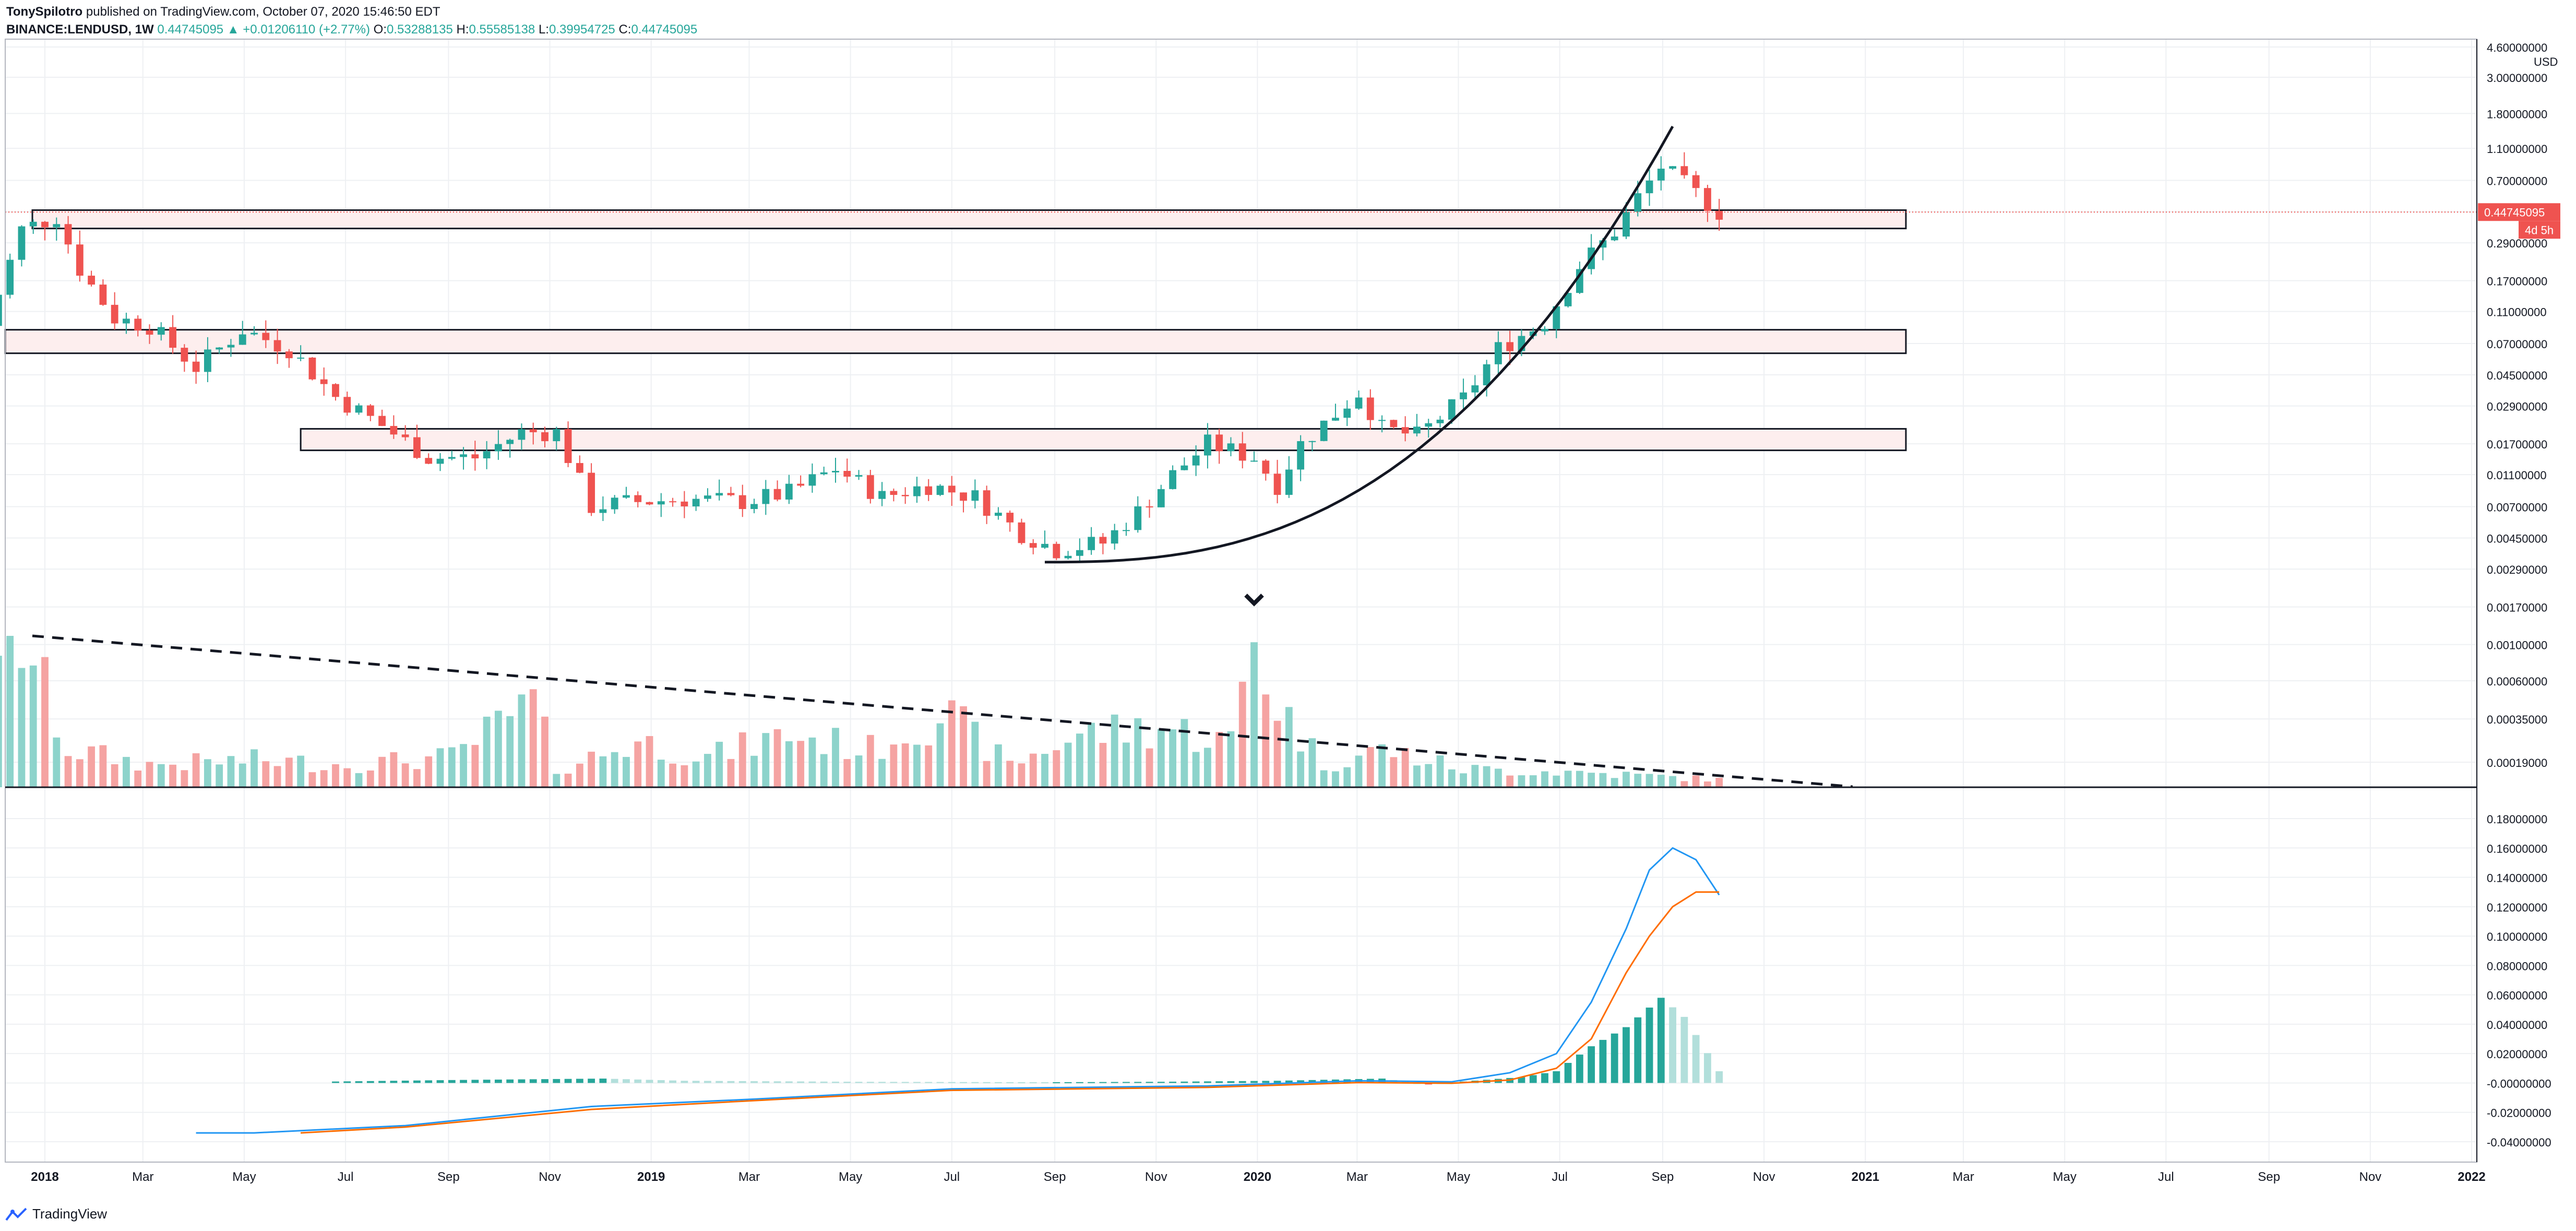 This screenshot has height=1231, width=2576. What do you see at coordinates (2517, 907) in the screenshot?
I see `macd-tick-label: 0.12000000` at bounding box center [2517, 907].